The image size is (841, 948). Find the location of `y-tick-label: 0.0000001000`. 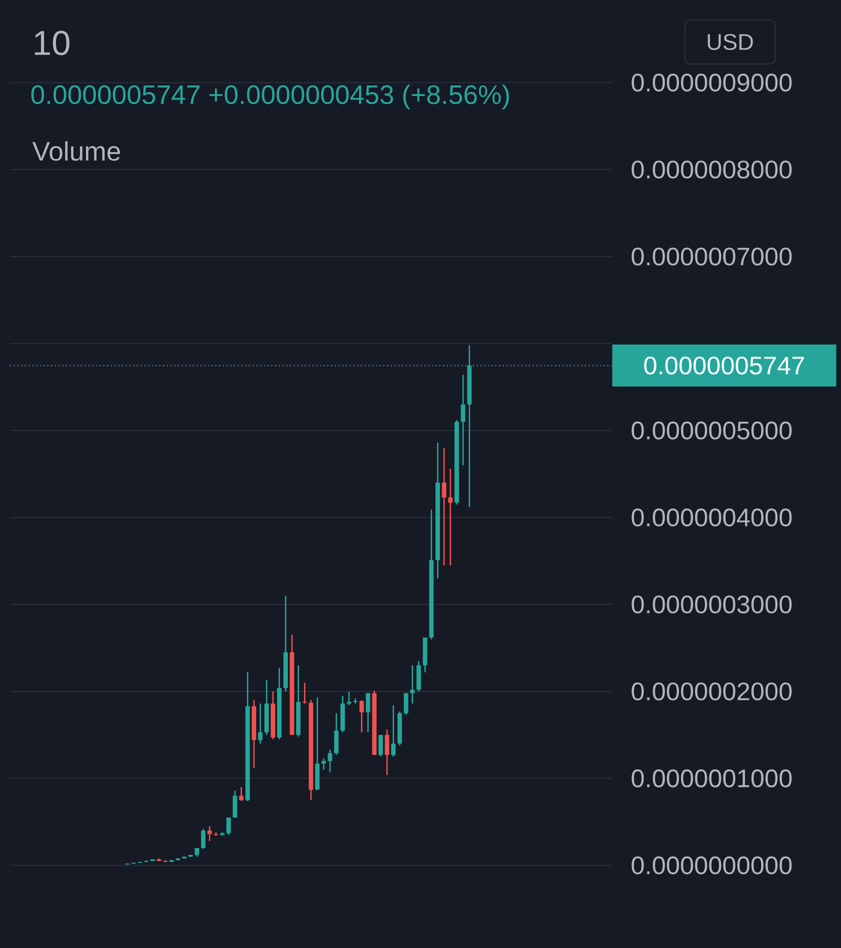

y-tick-label: 0.0000001000 is located at coordinates (712, 778).